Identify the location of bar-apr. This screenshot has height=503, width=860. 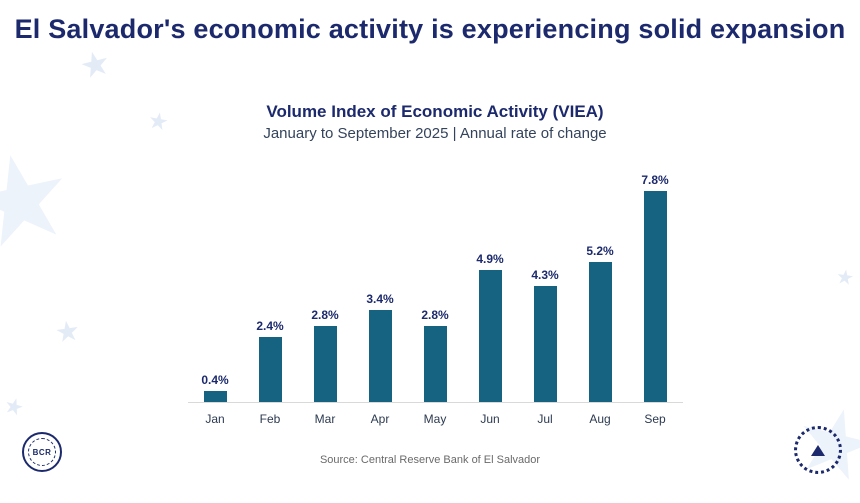
(380, 356).